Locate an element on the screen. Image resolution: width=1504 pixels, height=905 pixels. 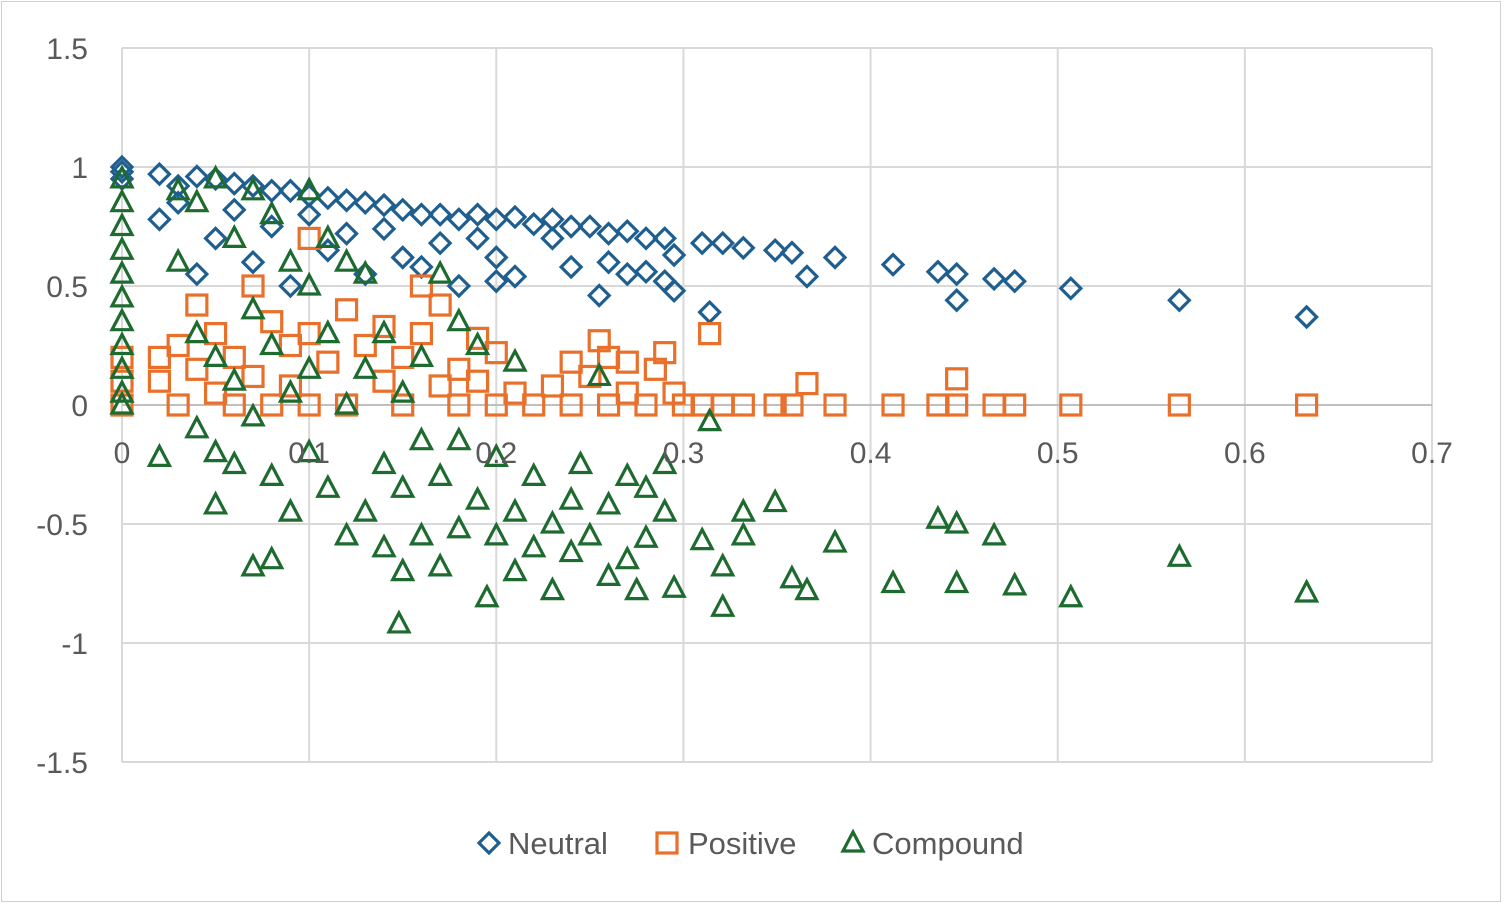
y-tick-label: -1.5 is located at coordinates (62, 763).